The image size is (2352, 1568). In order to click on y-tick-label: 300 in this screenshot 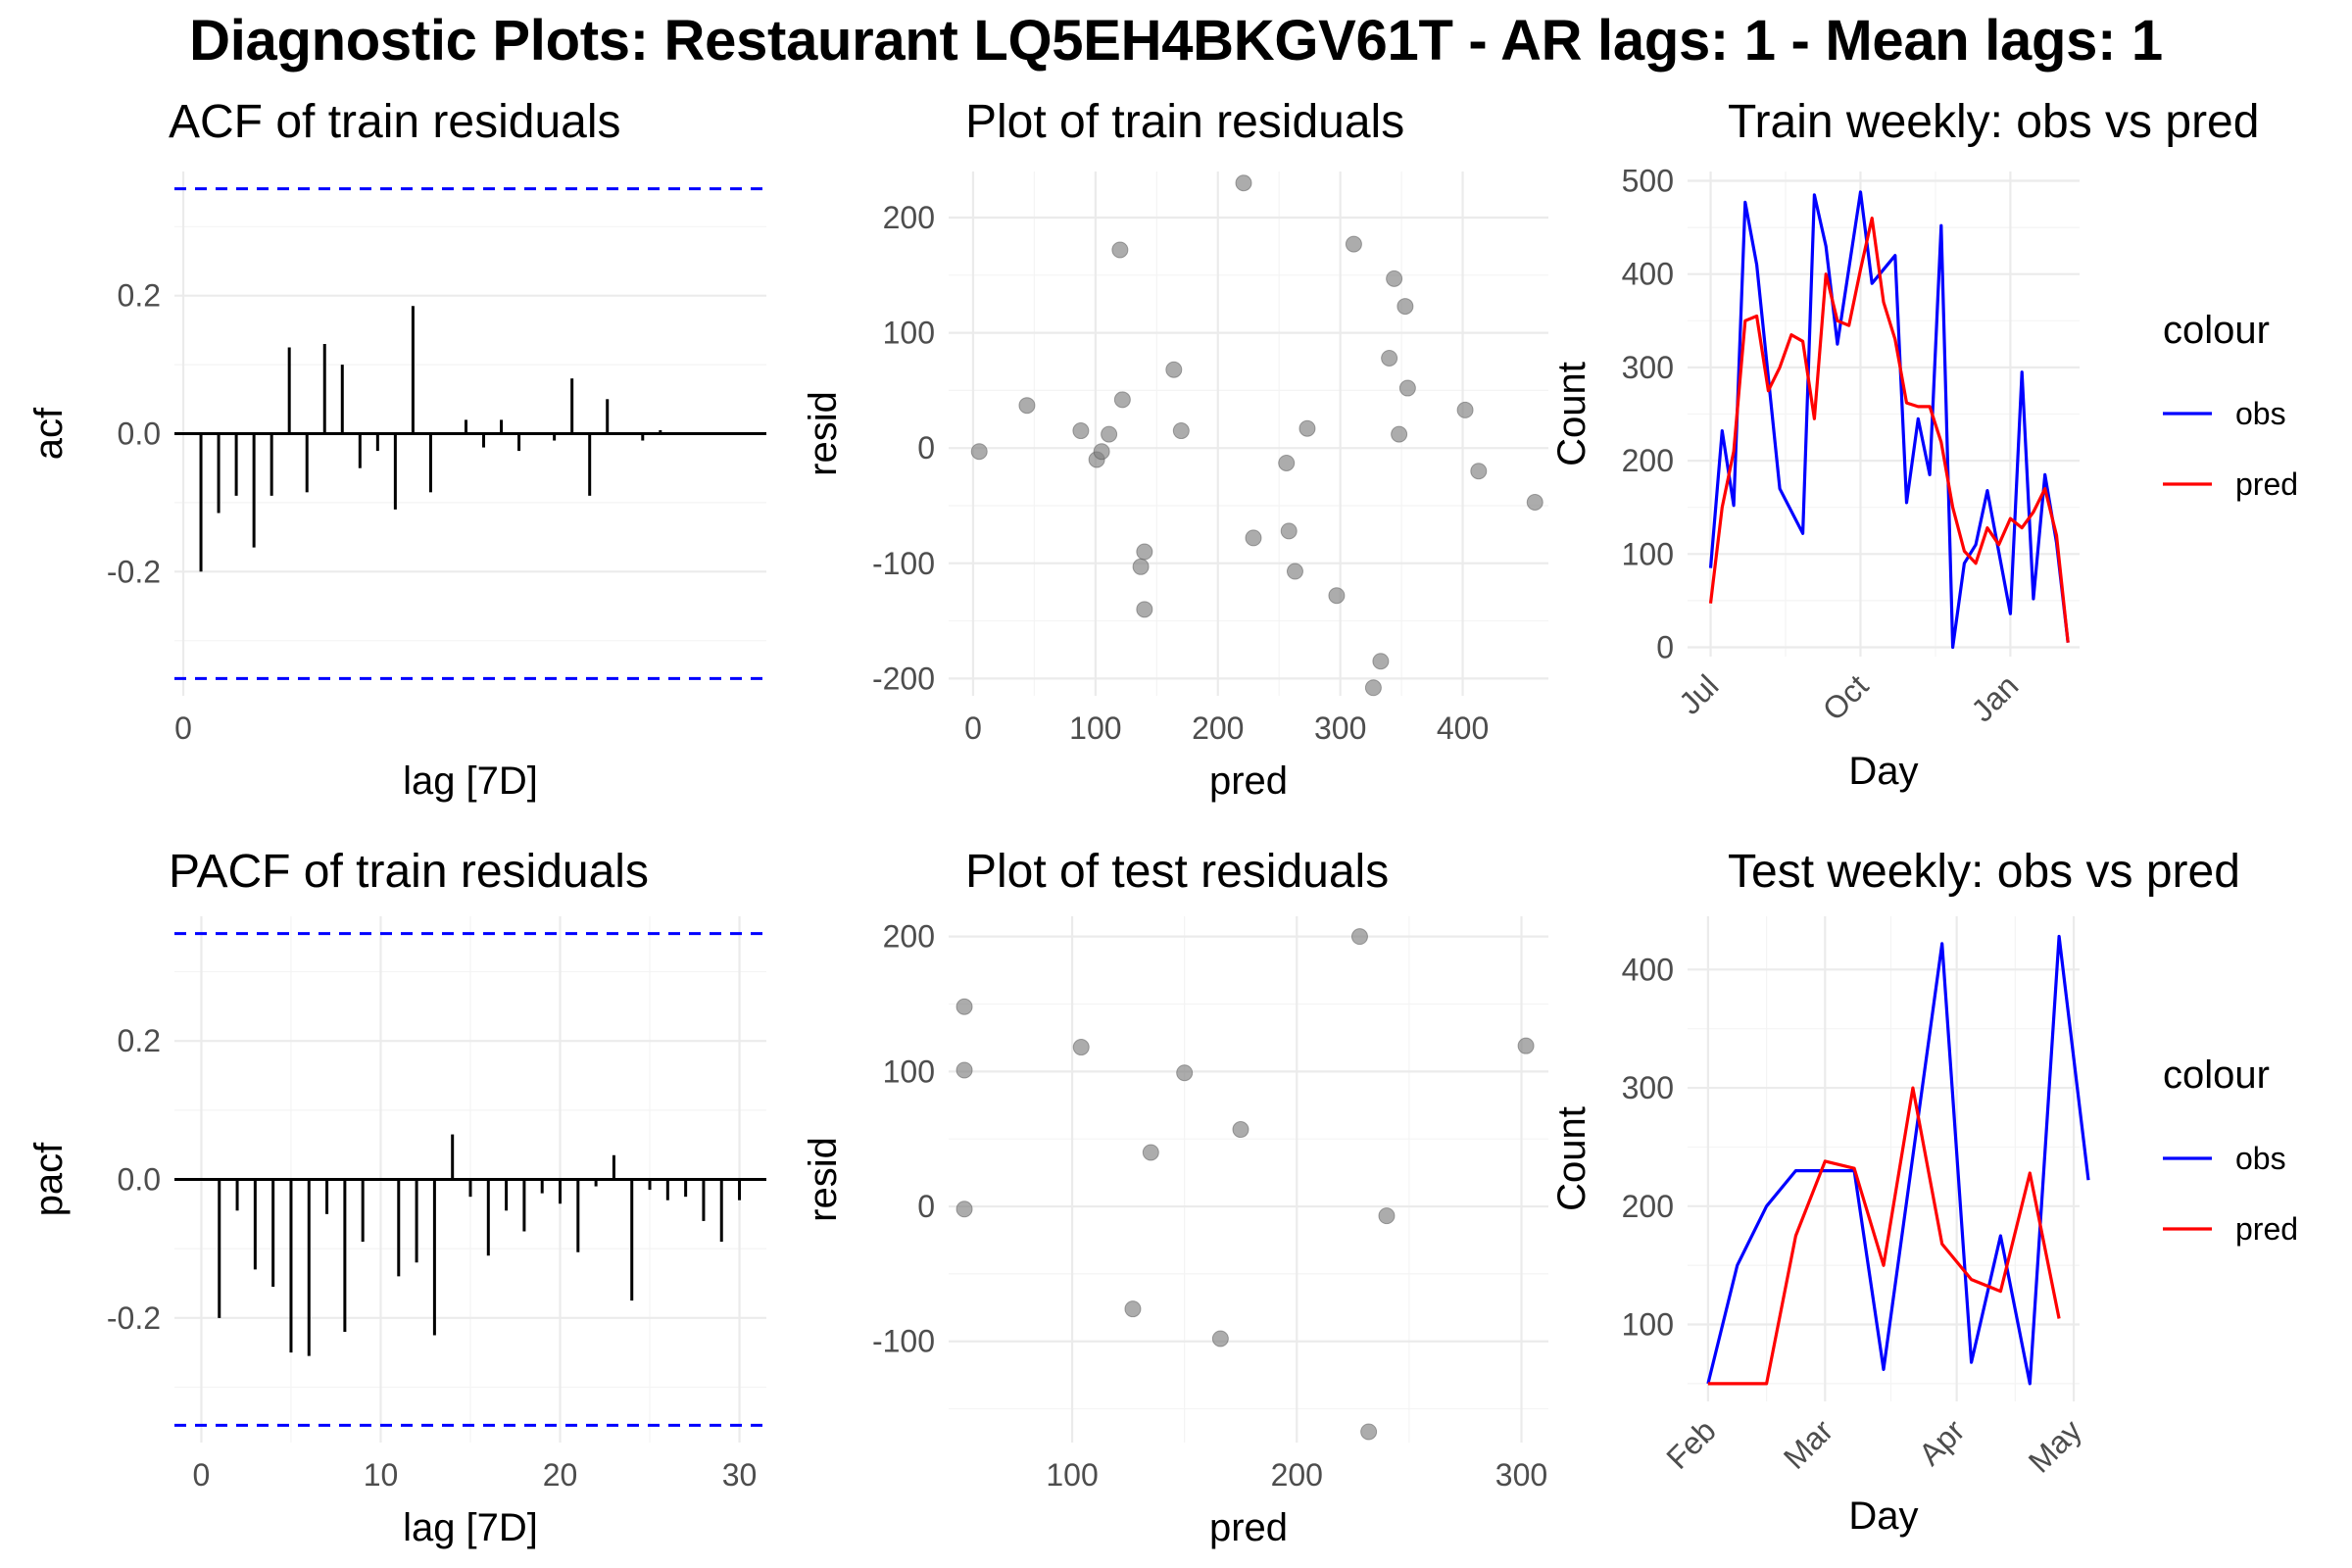, I will do `click(1648, 367)`.